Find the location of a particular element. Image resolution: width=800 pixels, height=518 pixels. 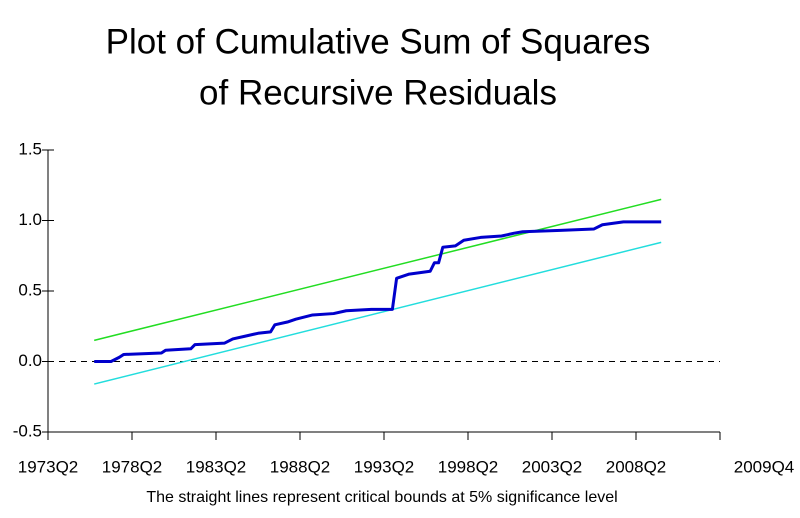

y-tick-label: -0.5 is located at coordinates (27, 430).